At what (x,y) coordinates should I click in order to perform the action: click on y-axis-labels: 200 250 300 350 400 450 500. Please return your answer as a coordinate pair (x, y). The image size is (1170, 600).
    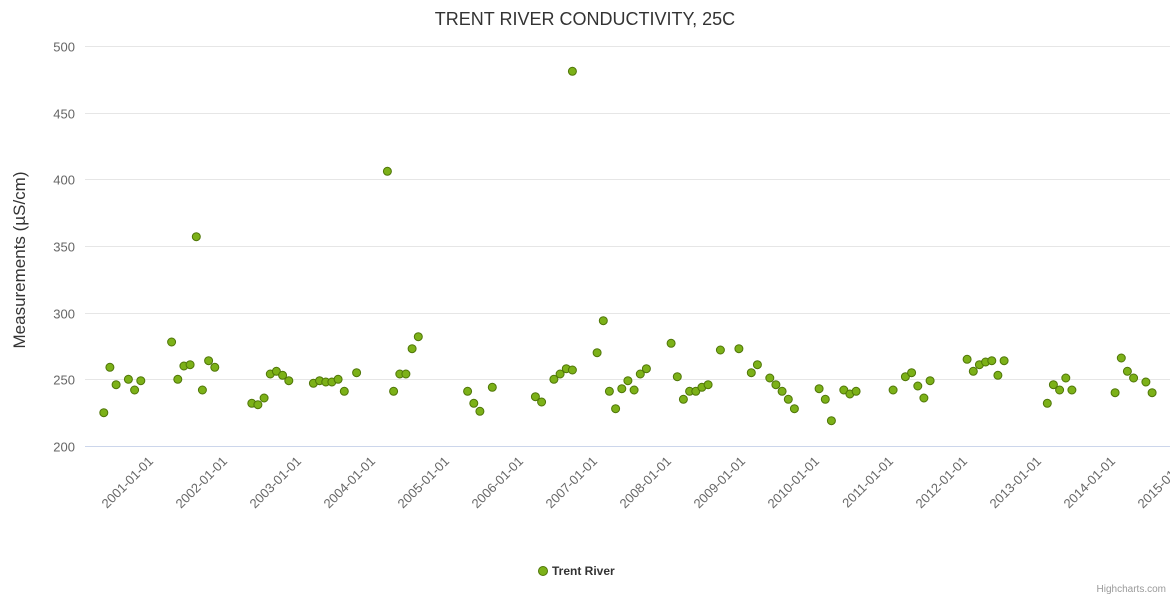
    Looking at the image, I should click on (64, 247).